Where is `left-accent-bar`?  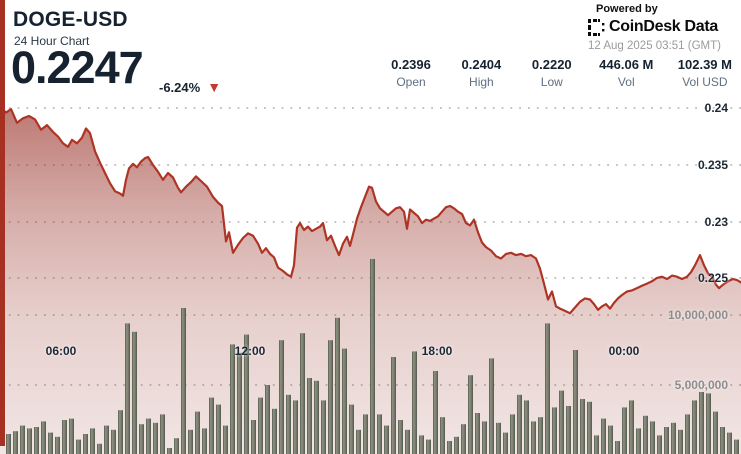
left-accent-bar is located at coordinates (2, 223).